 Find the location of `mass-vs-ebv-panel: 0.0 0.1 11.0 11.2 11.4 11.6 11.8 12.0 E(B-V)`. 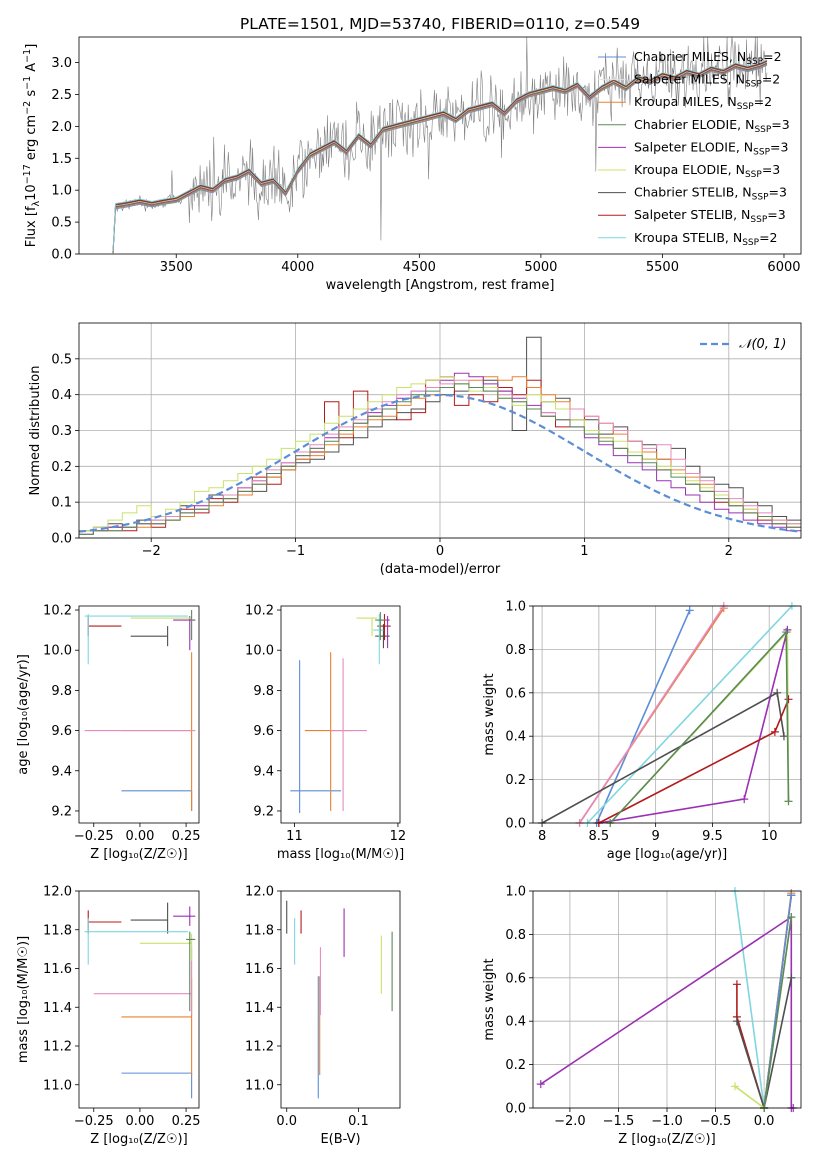

mass-vs-ebv-panel: 0.0 0.1 11.0 11.2 11.4 11.6 11.8 12.0 E(B-V) is located at coordinates (323, 1016).